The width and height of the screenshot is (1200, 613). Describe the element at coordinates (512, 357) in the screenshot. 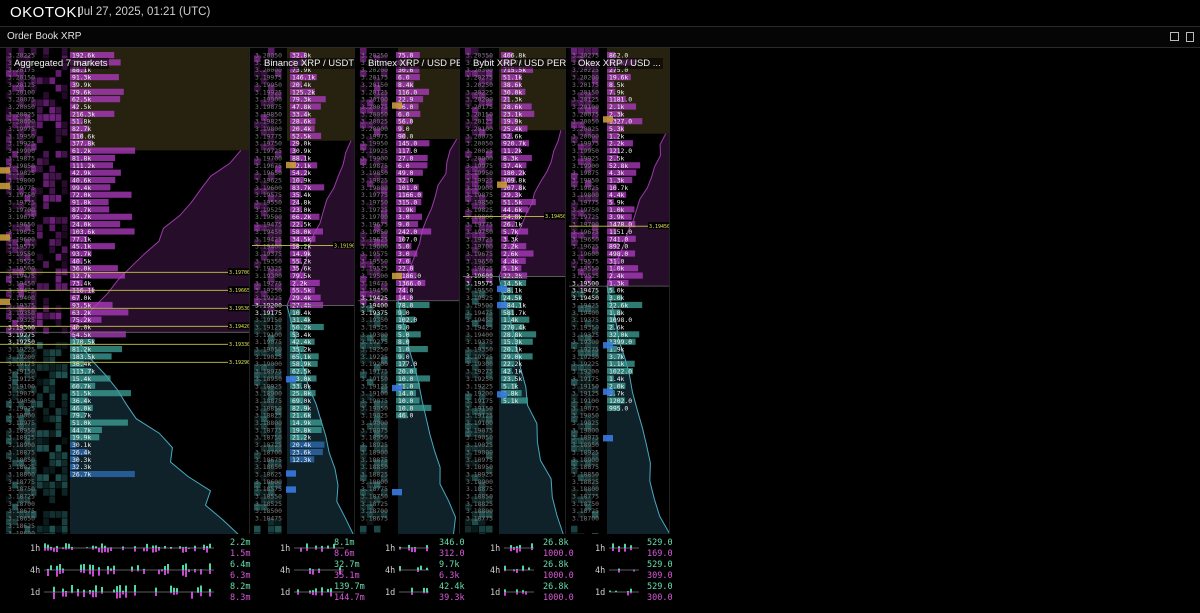

I see `size-label: 29.0k` at that location.